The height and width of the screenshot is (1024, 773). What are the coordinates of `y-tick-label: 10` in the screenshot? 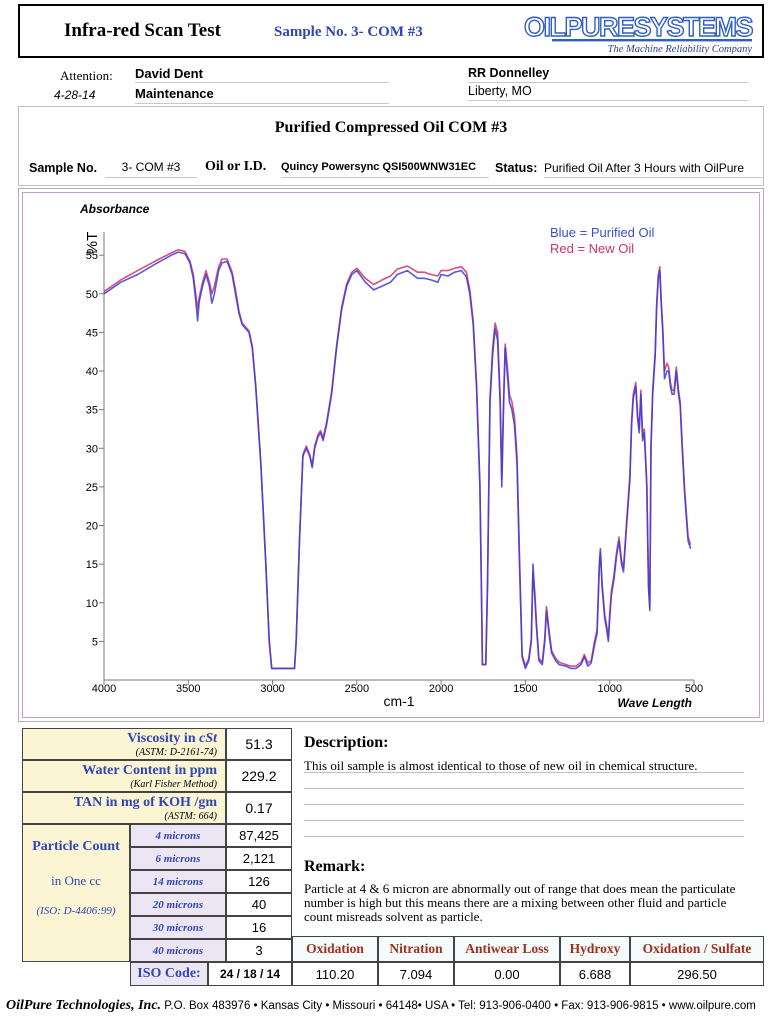 It's located at (92, 604).